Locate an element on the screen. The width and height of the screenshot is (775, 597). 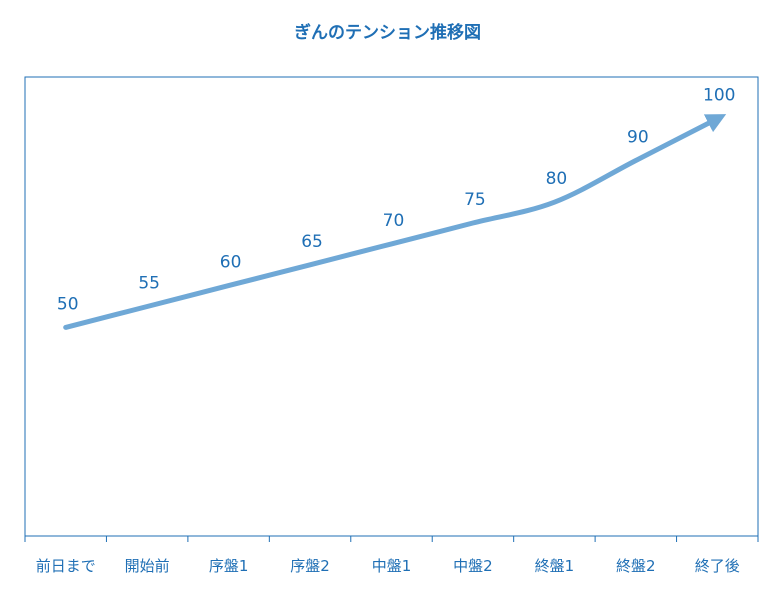
x-tick-label: 中盤1 is located at coordinates (392, 566).